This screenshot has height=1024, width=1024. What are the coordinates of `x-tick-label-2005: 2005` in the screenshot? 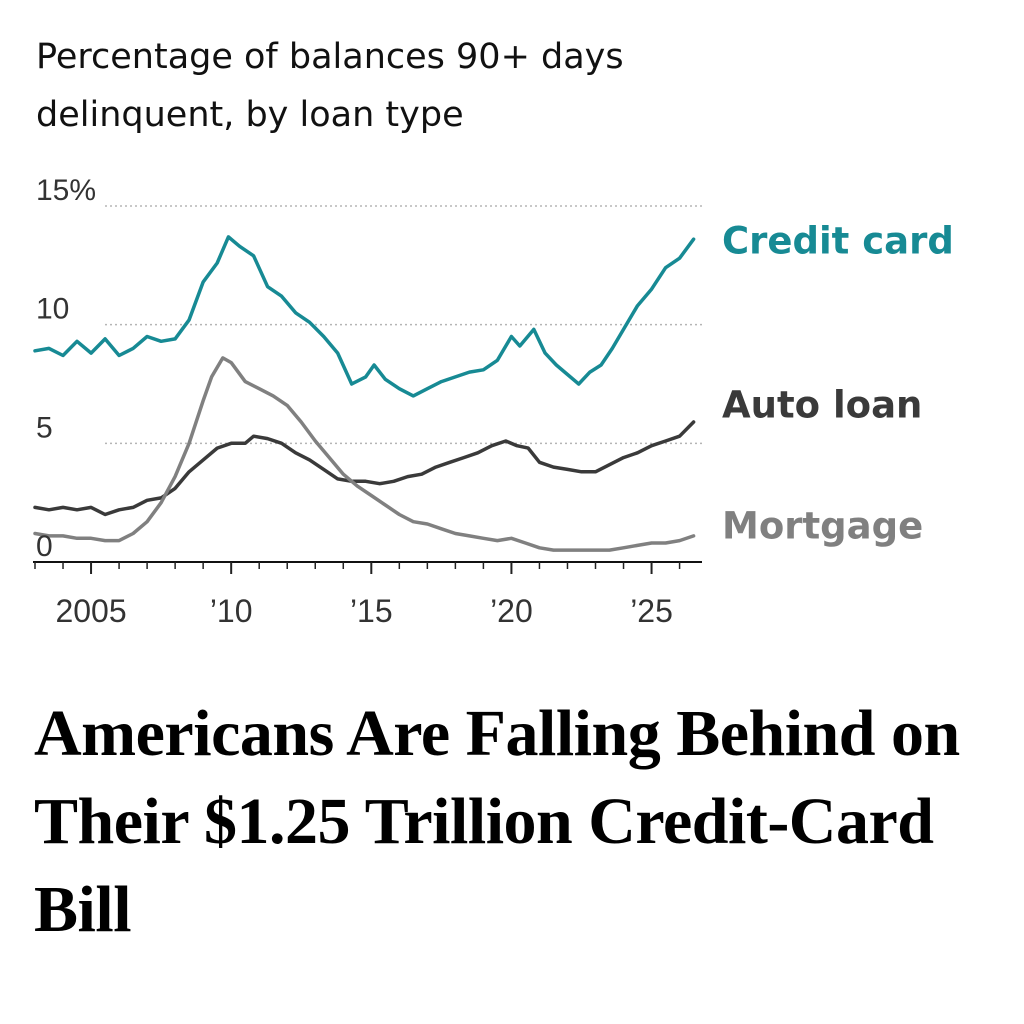 It's located at (90, 611).